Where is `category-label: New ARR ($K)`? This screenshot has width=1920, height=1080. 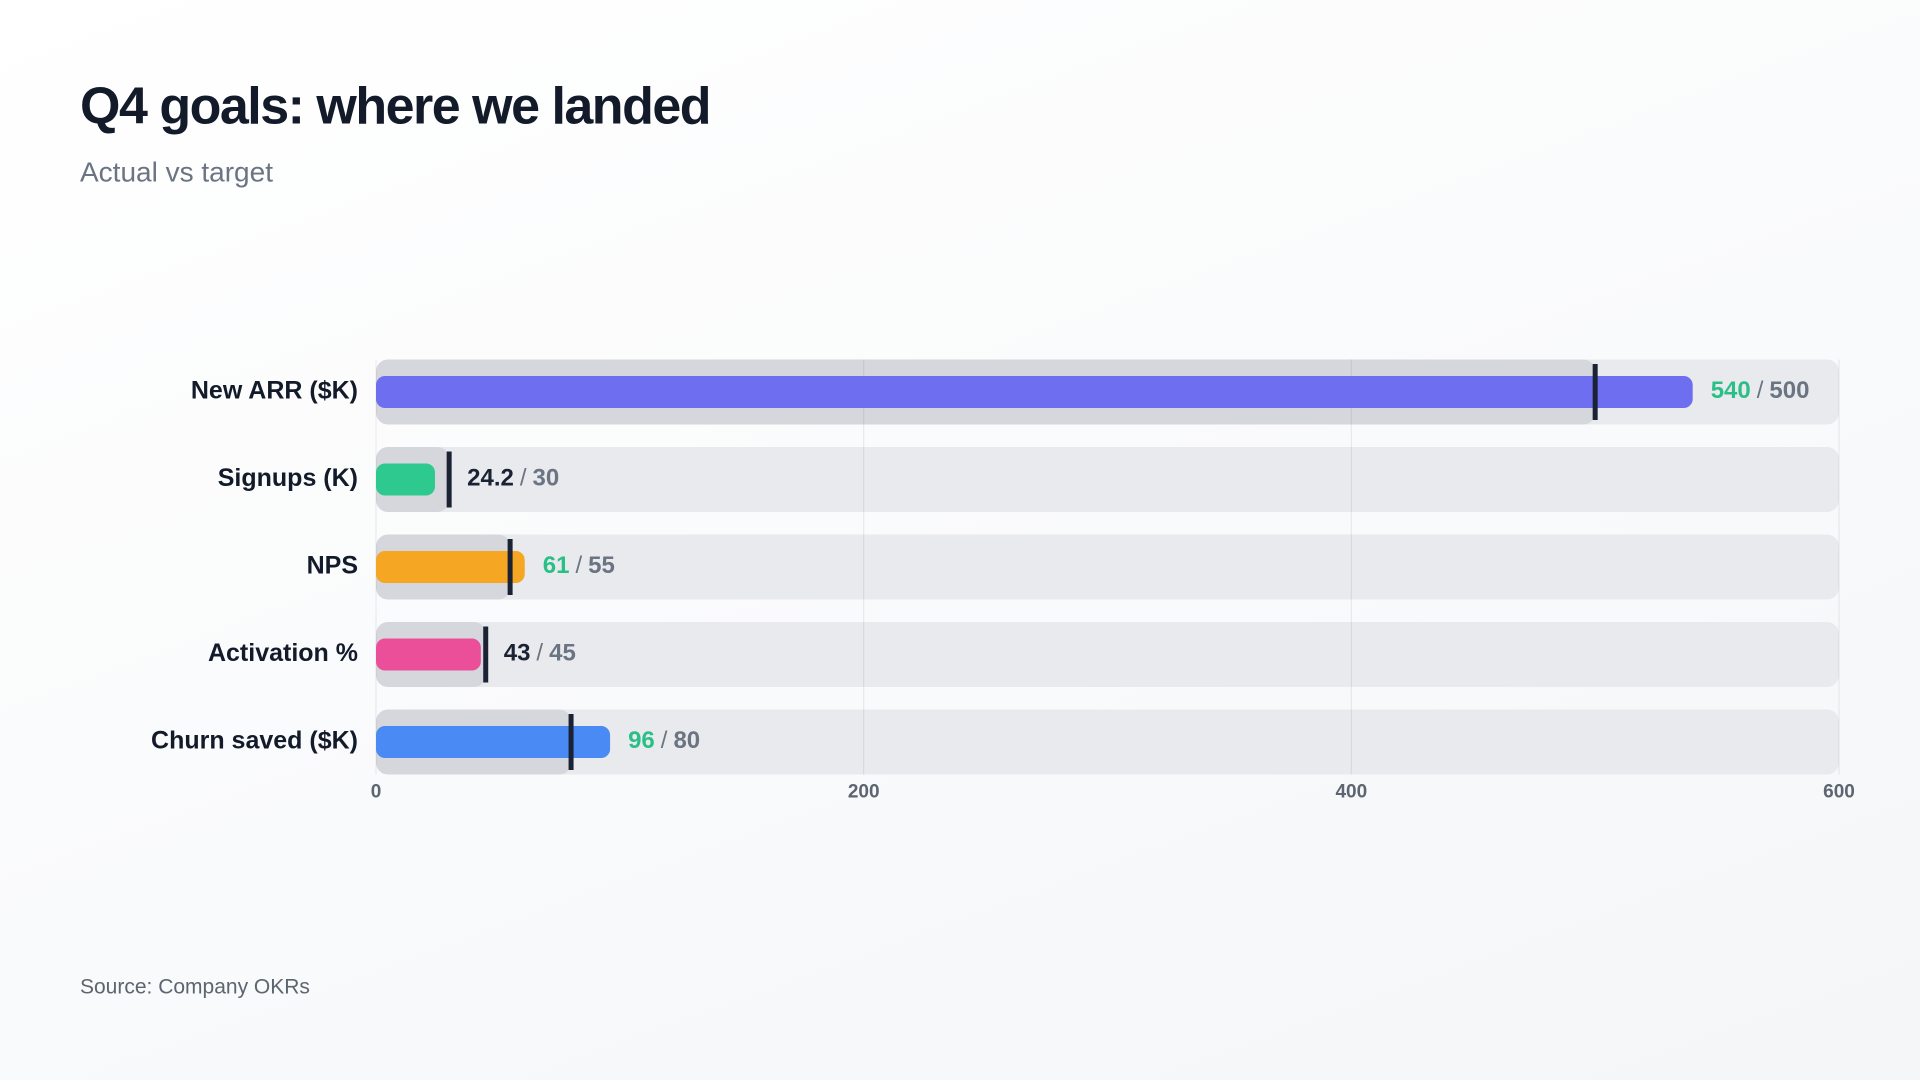
category-label: New ARR ($K) is located at coordinates (274, 391).